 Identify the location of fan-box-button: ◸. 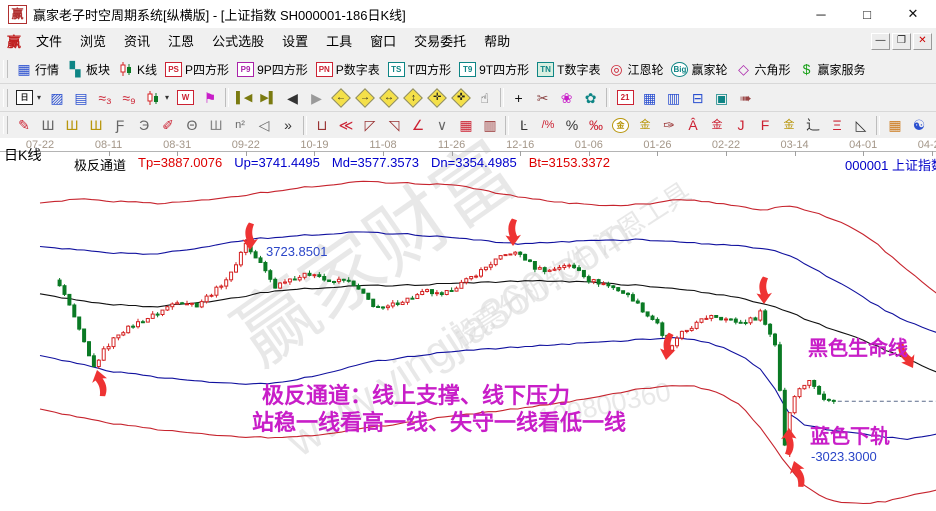
(370, 125).